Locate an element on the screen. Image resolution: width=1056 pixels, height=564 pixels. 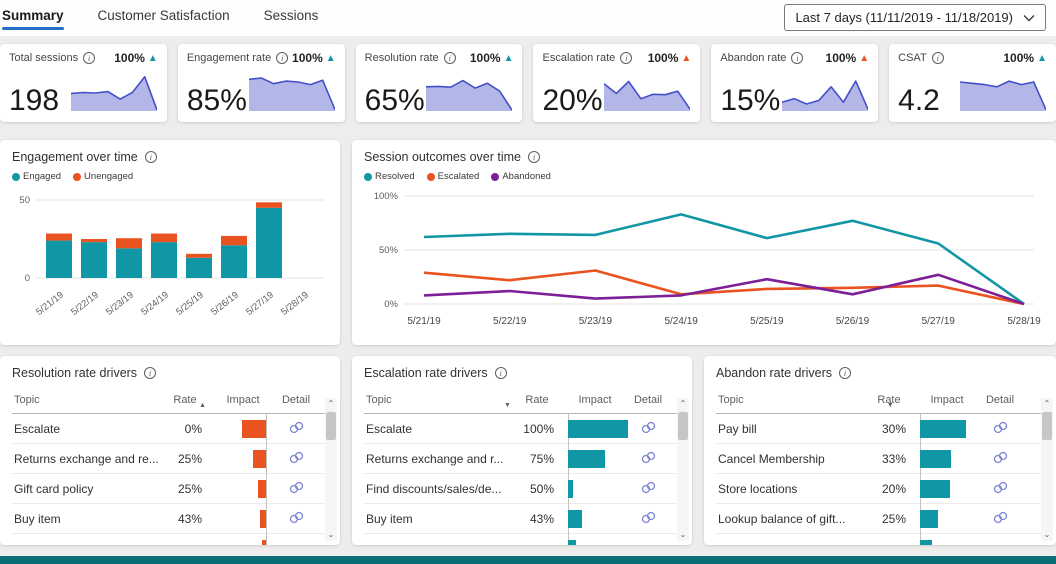
table-row is located at coordinates (170, 539).